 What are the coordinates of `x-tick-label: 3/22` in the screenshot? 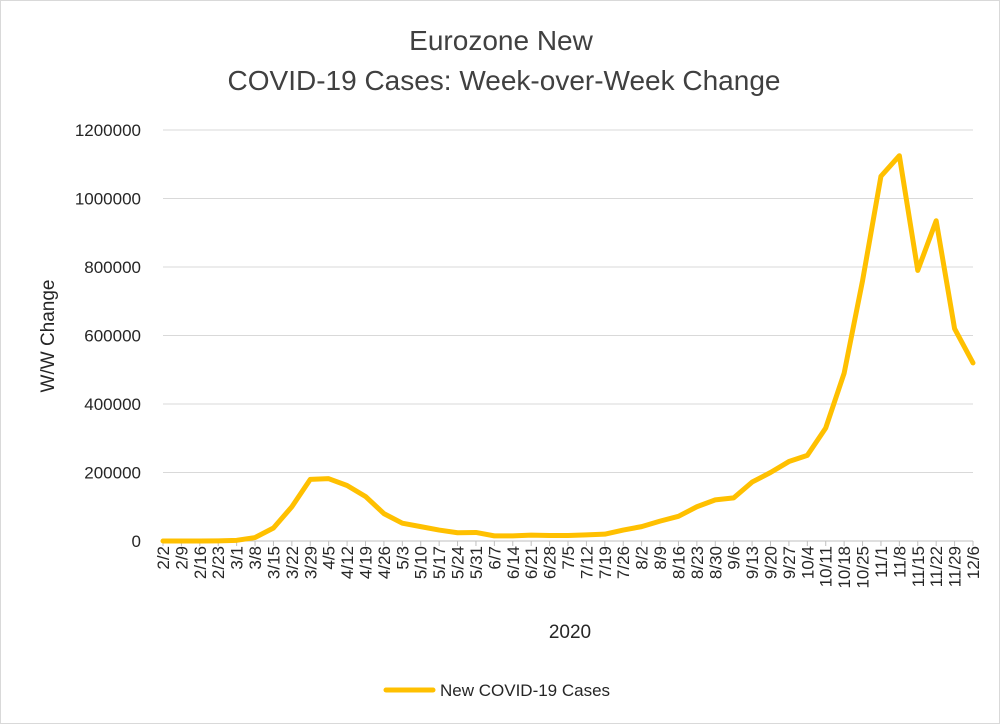 It's located at (292, 562).